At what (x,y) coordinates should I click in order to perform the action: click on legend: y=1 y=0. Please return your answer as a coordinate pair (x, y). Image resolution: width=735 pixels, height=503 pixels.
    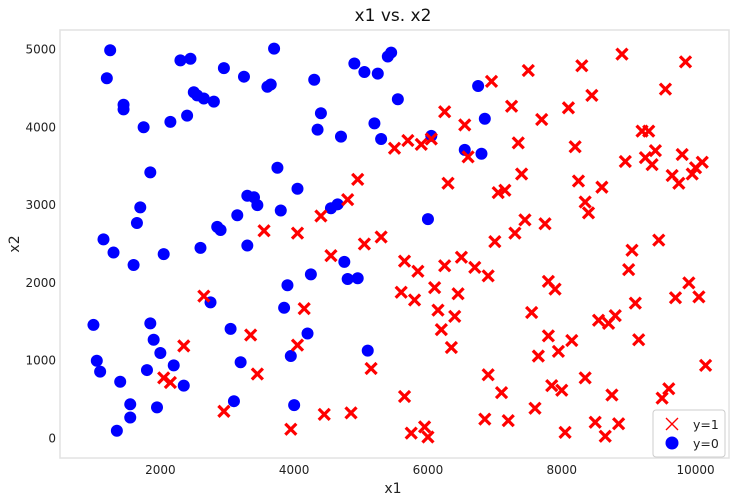
    Looking at the image, I should click on (689, 433).